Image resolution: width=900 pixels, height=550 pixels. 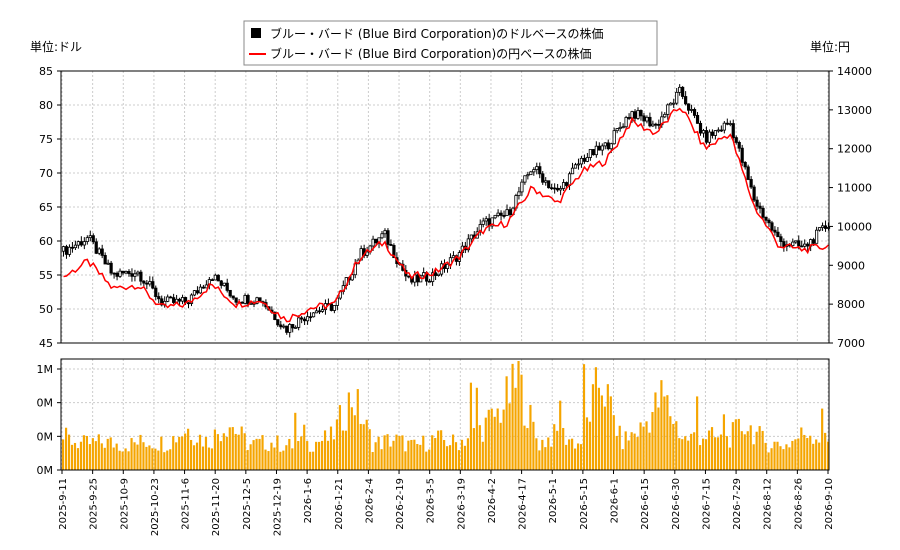 I want to click on x-tick-label: 2026-4-2, so click(x=492, y=500).